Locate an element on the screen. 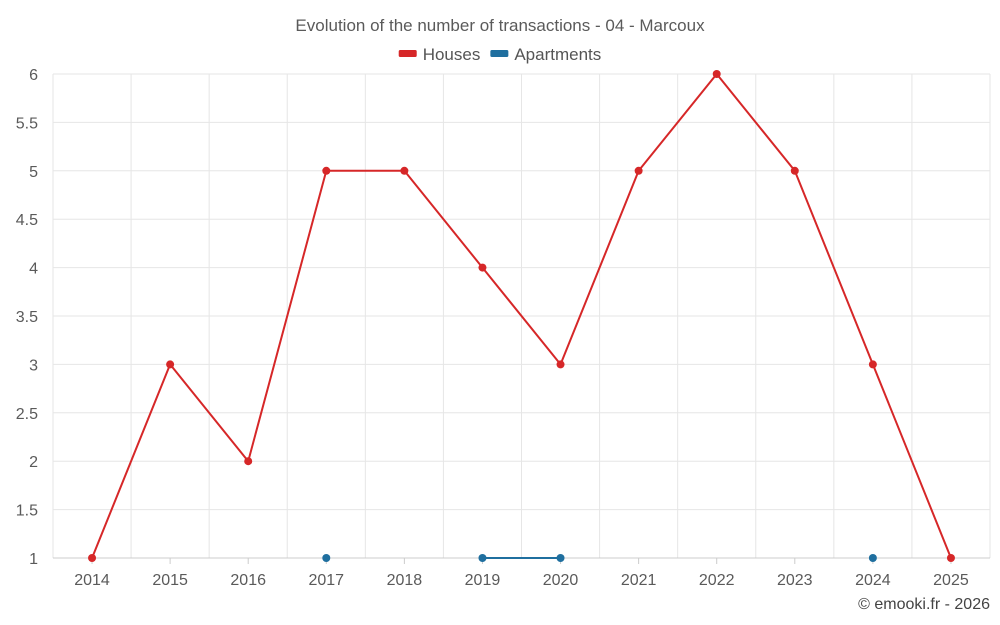 The image size is (1000, 625). legend-swatch-apartments is located at coordinates (499, 53).